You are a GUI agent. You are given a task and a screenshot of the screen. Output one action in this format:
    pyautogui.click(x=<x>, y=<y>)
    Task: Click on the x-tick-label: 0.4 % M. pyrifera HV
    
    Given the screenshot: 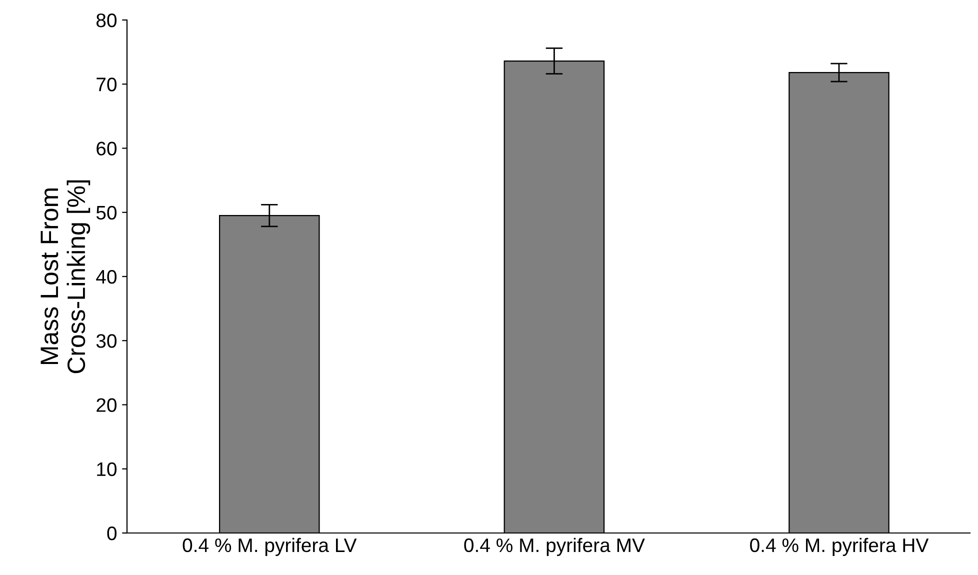 What is the action you would take?
    pyautogui.click(x=839, y=547)
    